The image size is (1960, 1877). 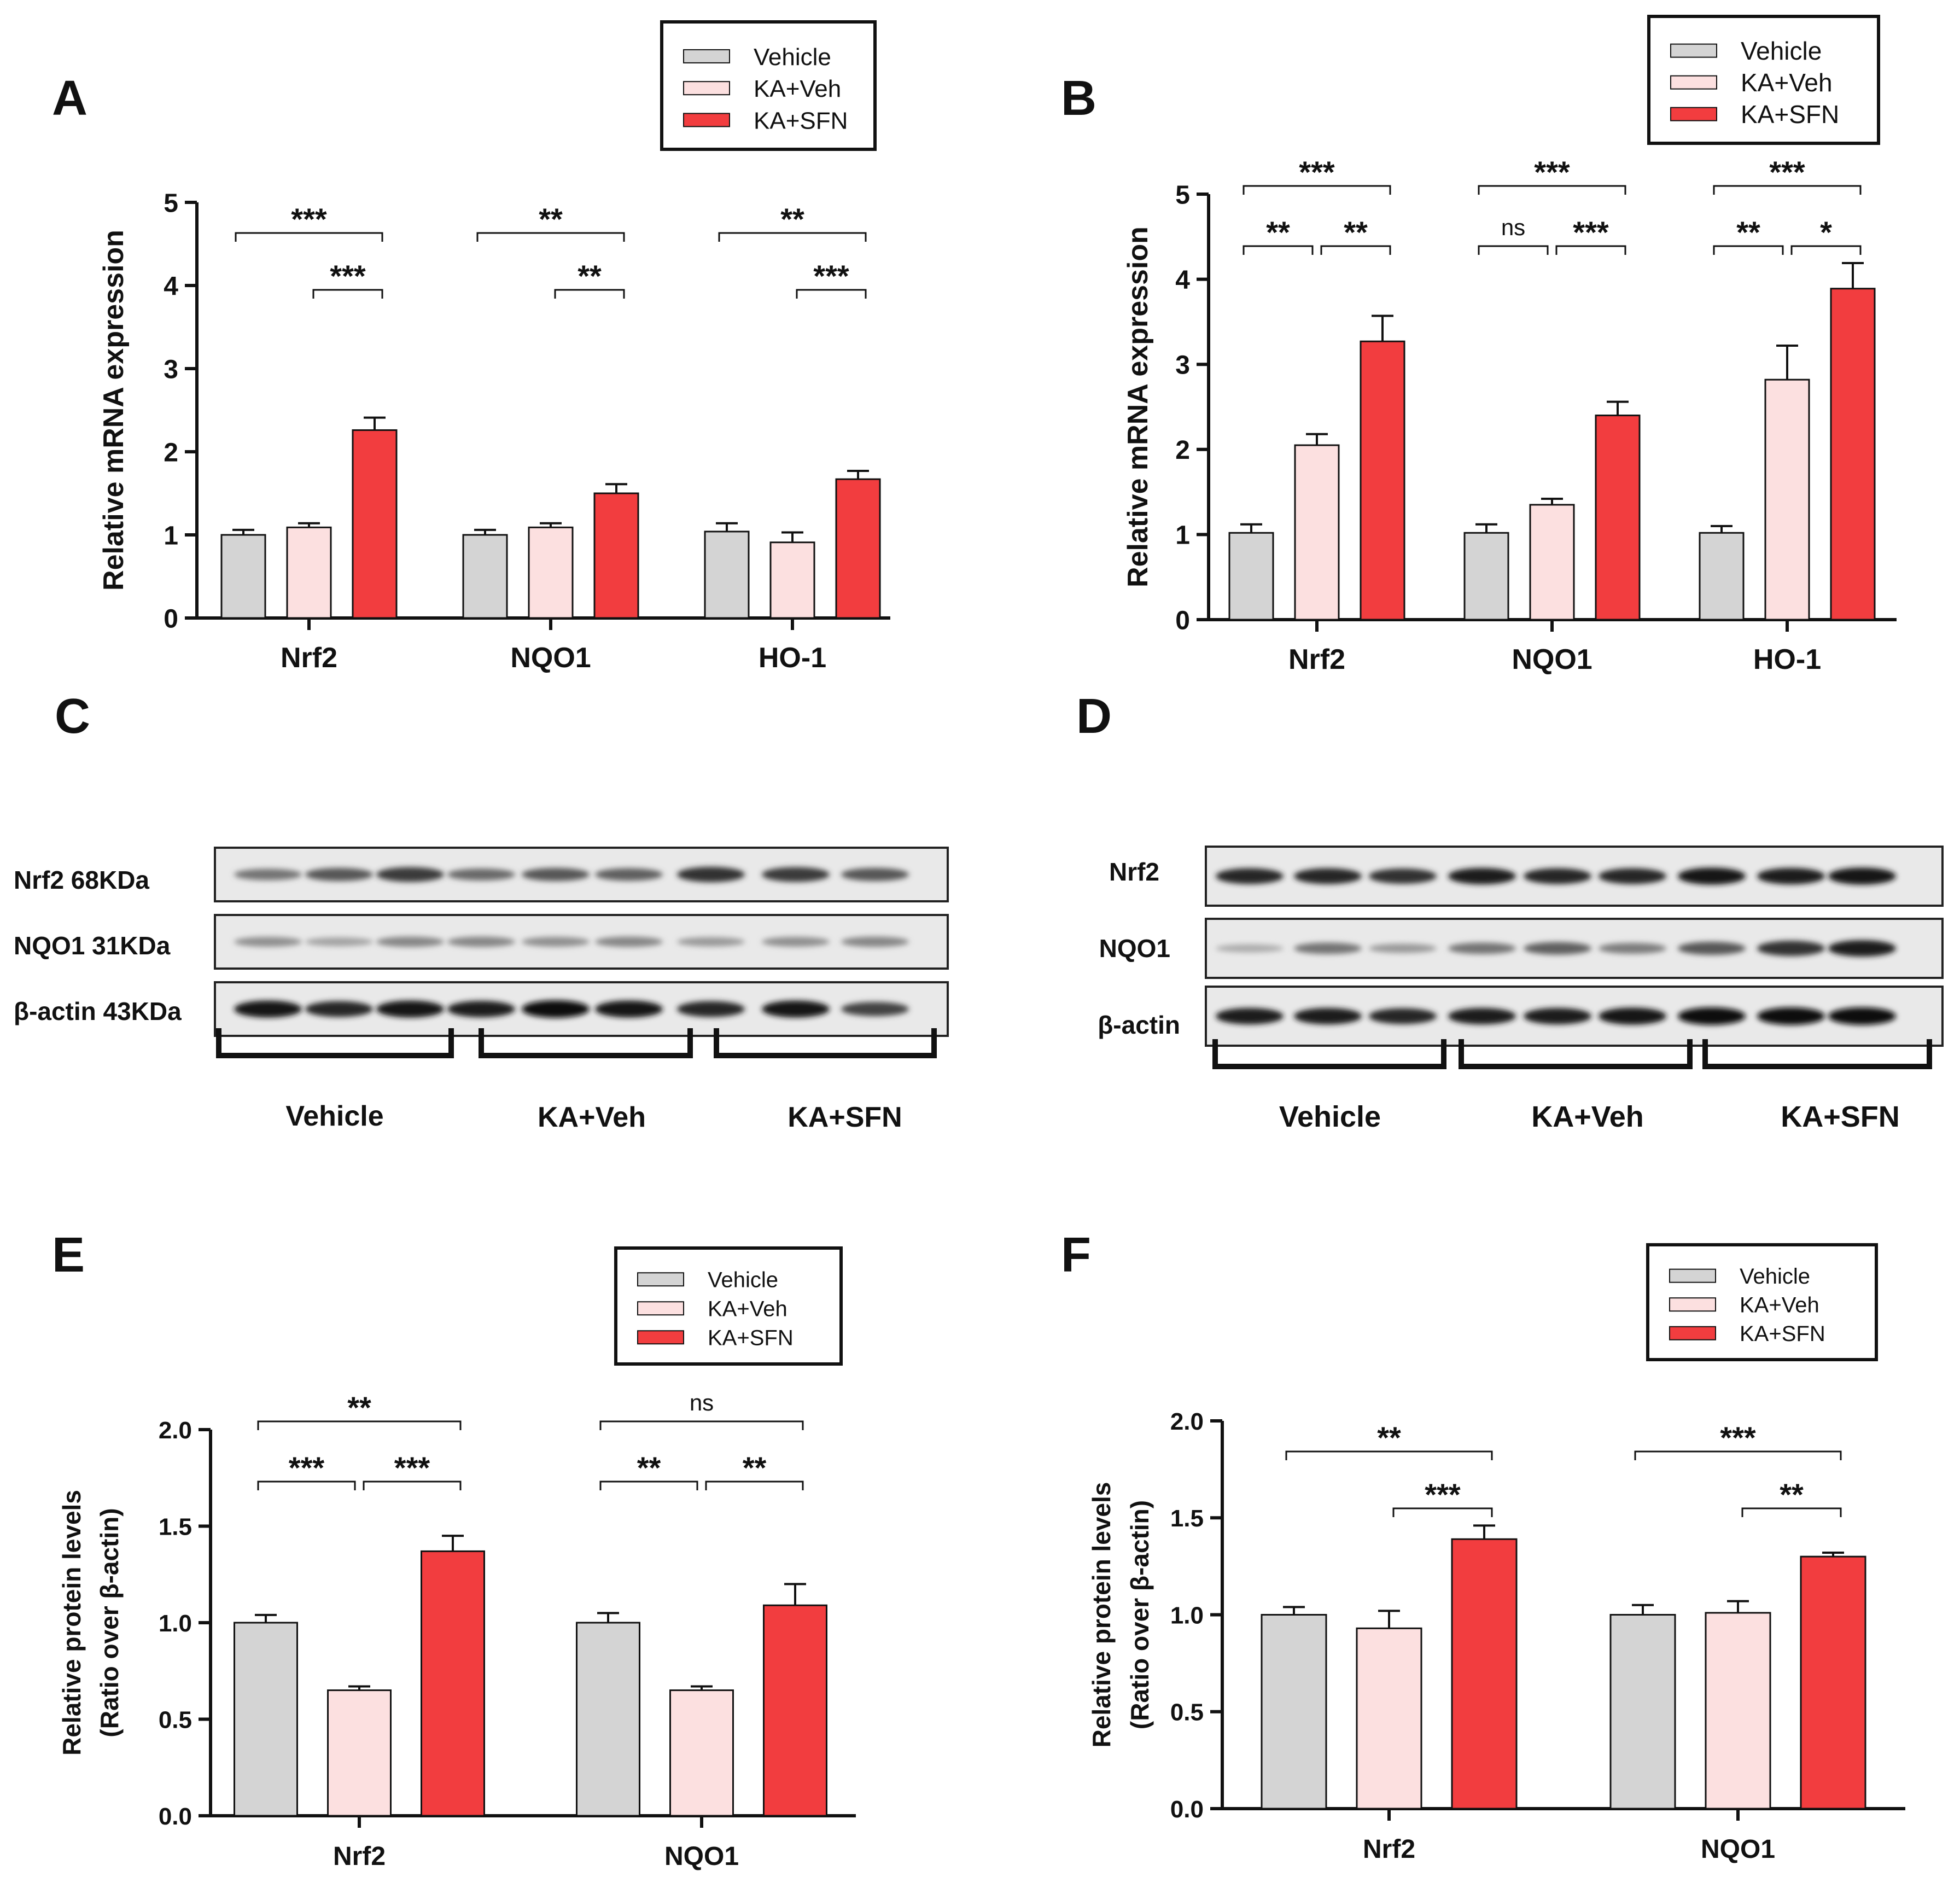 I want to click on y-tick-label: 0, so click(x=1182, y=620).